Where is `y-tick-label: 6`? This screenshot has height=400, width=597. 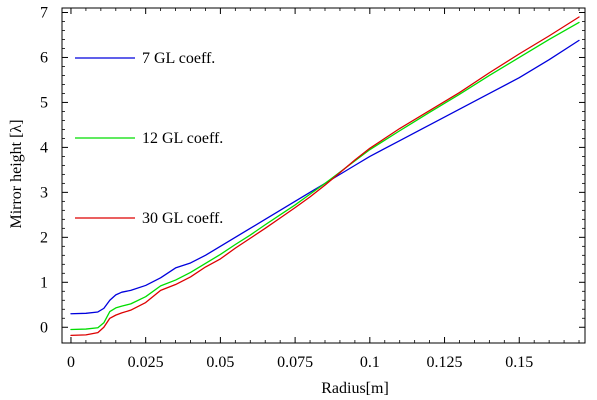
y-tick-label: 6 is located at coordinates (44, 57).